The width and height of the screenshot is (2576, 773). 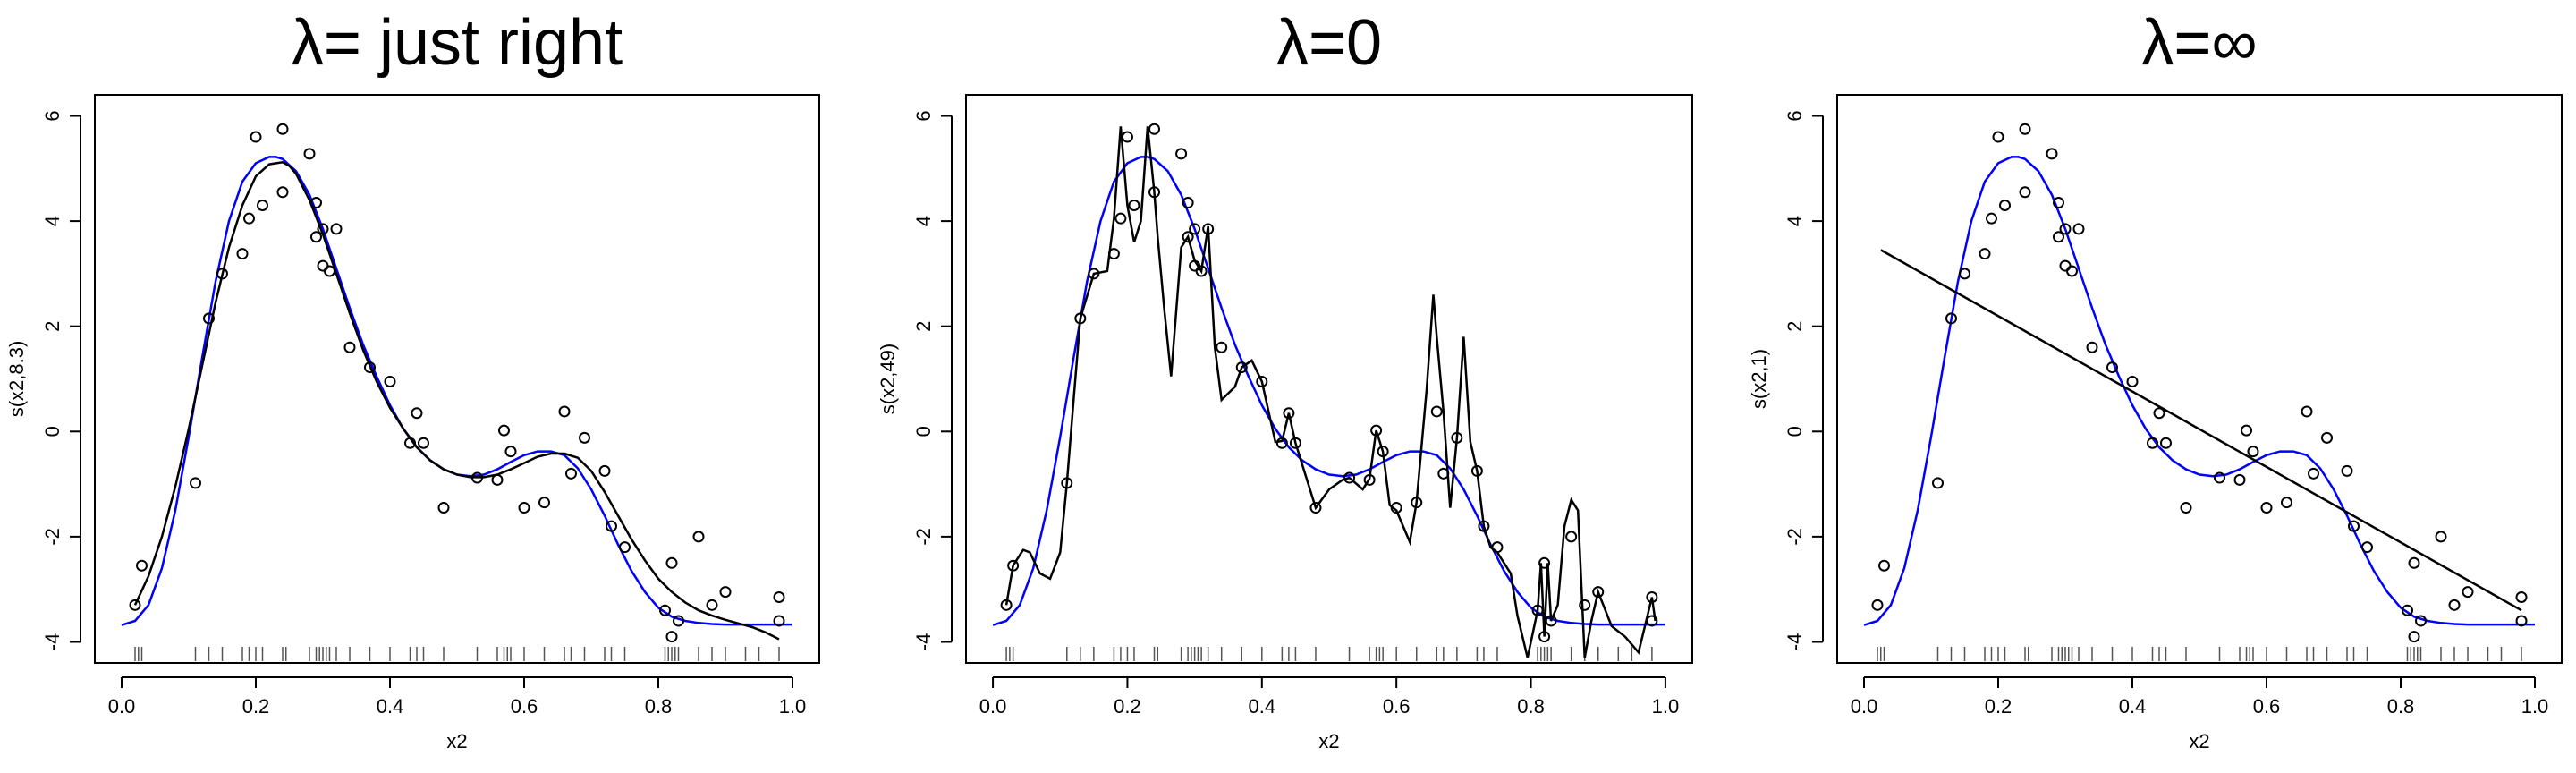 I want to click on y-tick-label: 0, so click(x=923, y=431).